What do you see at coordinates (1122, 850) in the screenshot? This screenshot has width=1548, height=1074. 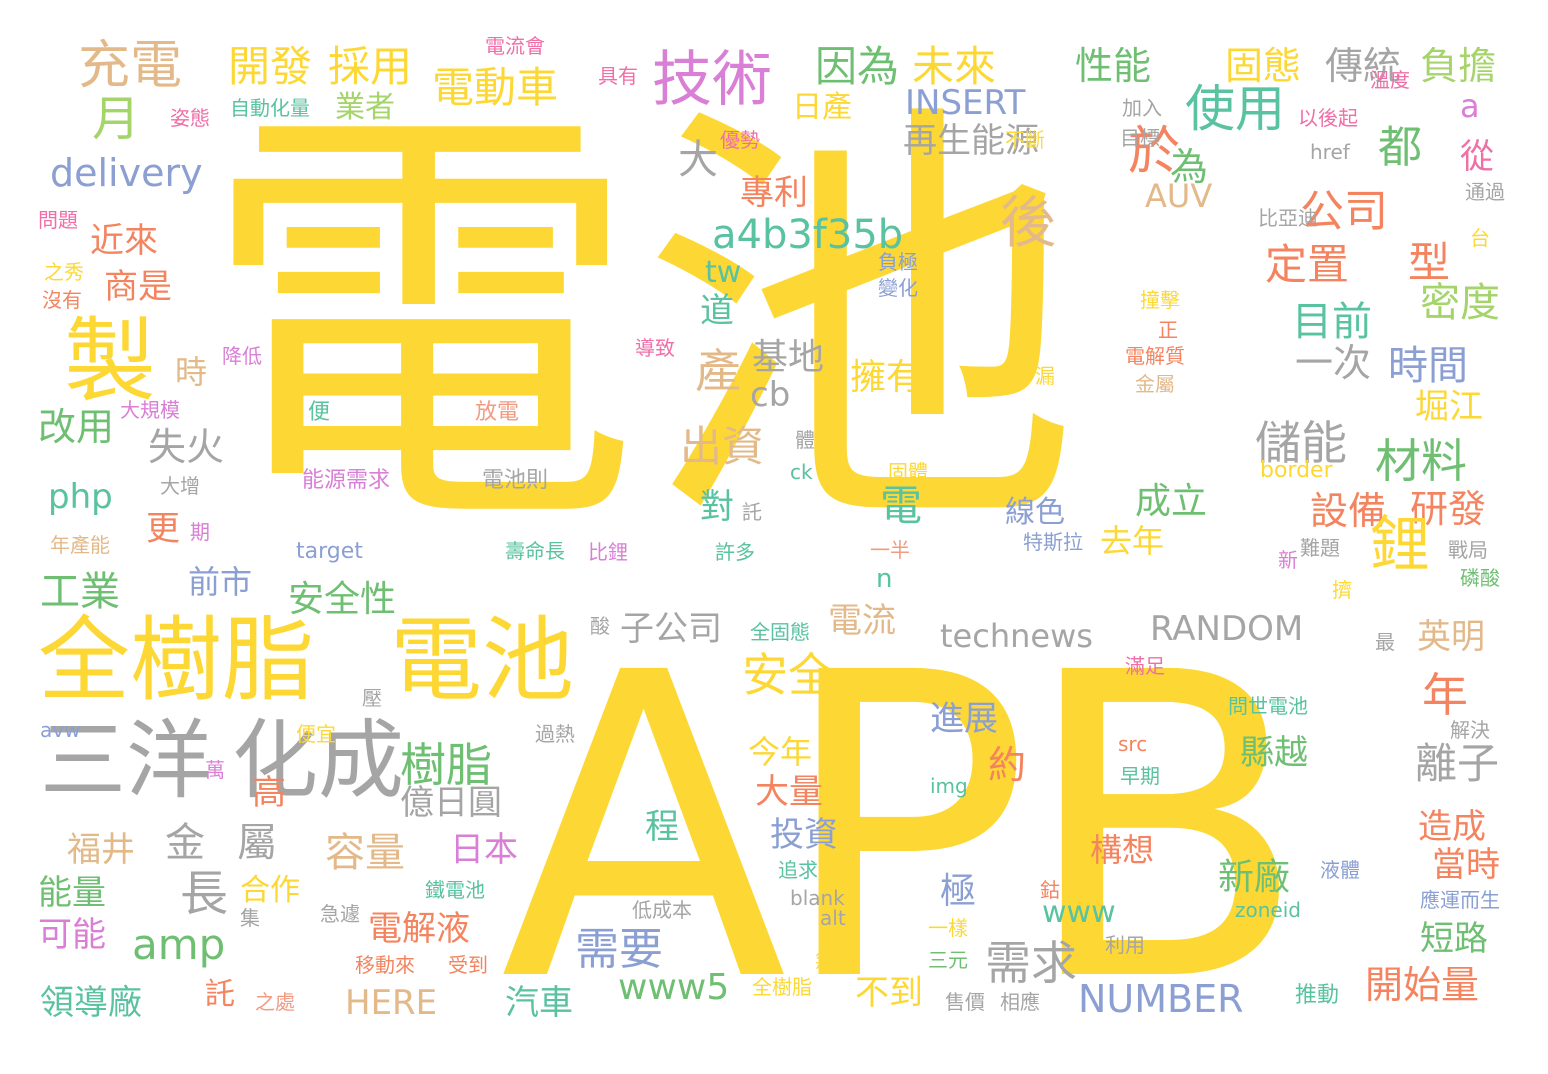 I see `cloud-word: 構想` at bounding box center [1122, 850].